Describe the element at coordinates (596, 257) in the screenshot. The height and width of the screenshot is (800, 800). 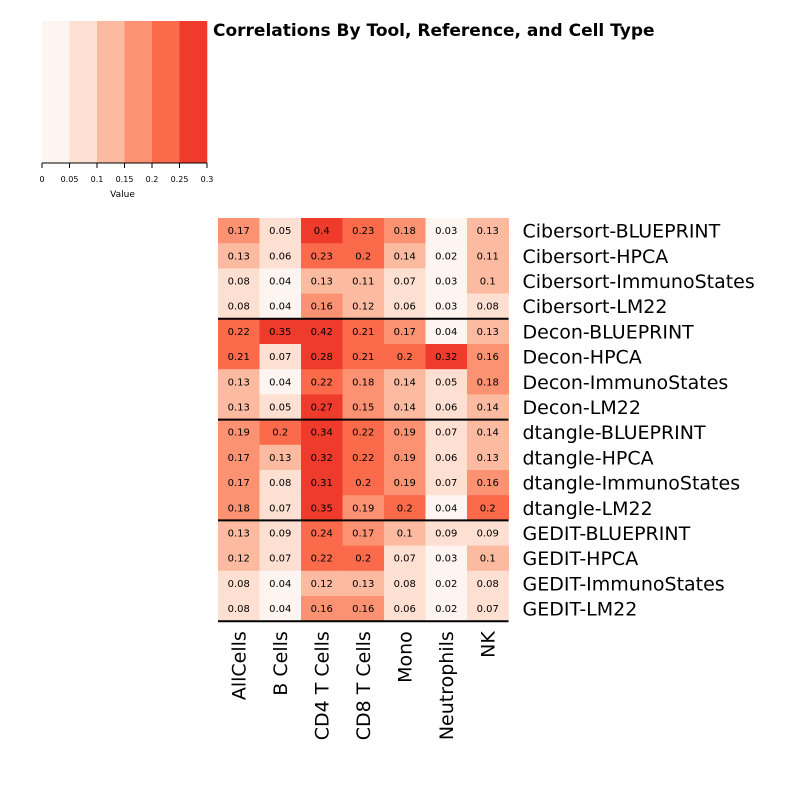
I see `row-label: Cibersort-HPCA` at that location.